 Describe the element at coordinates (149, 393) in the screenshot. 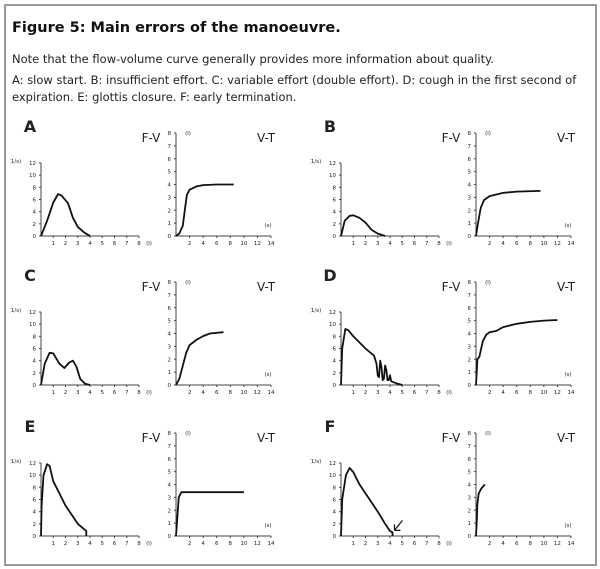

I see `x-axis-label: (l)` at that location.